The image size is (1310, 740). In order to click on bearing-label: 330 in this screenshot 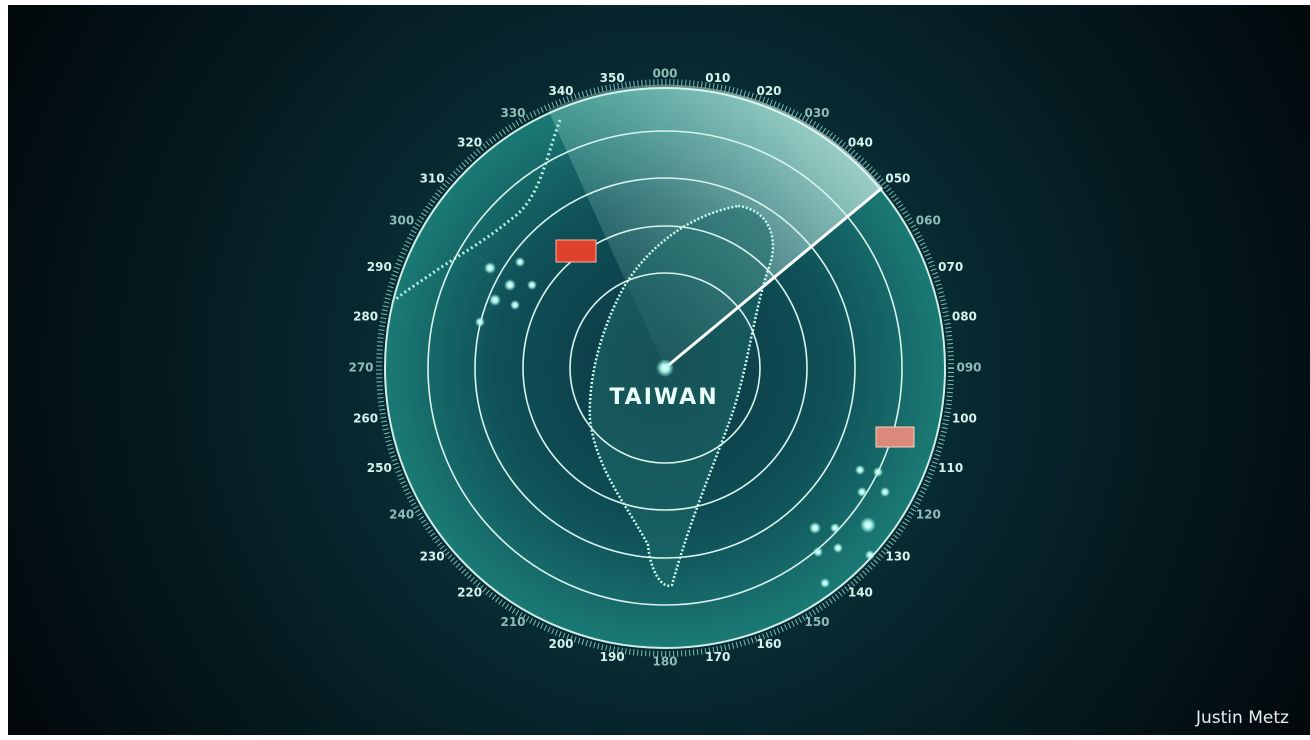, I will do `click(512, 113)`.